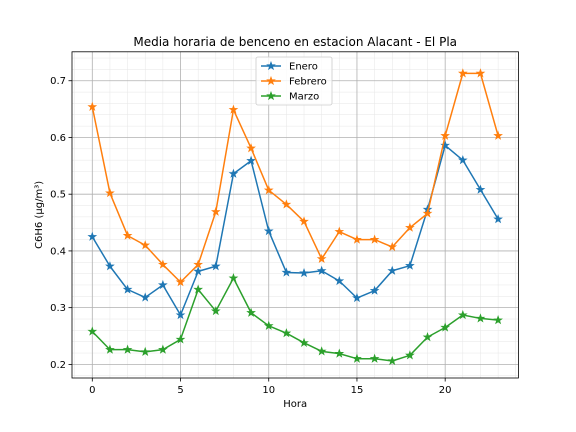  What do you see at coordinates (445, 390) in the screenshot?
I see `x-tick-label: 20` at bounding box center [445, 390].